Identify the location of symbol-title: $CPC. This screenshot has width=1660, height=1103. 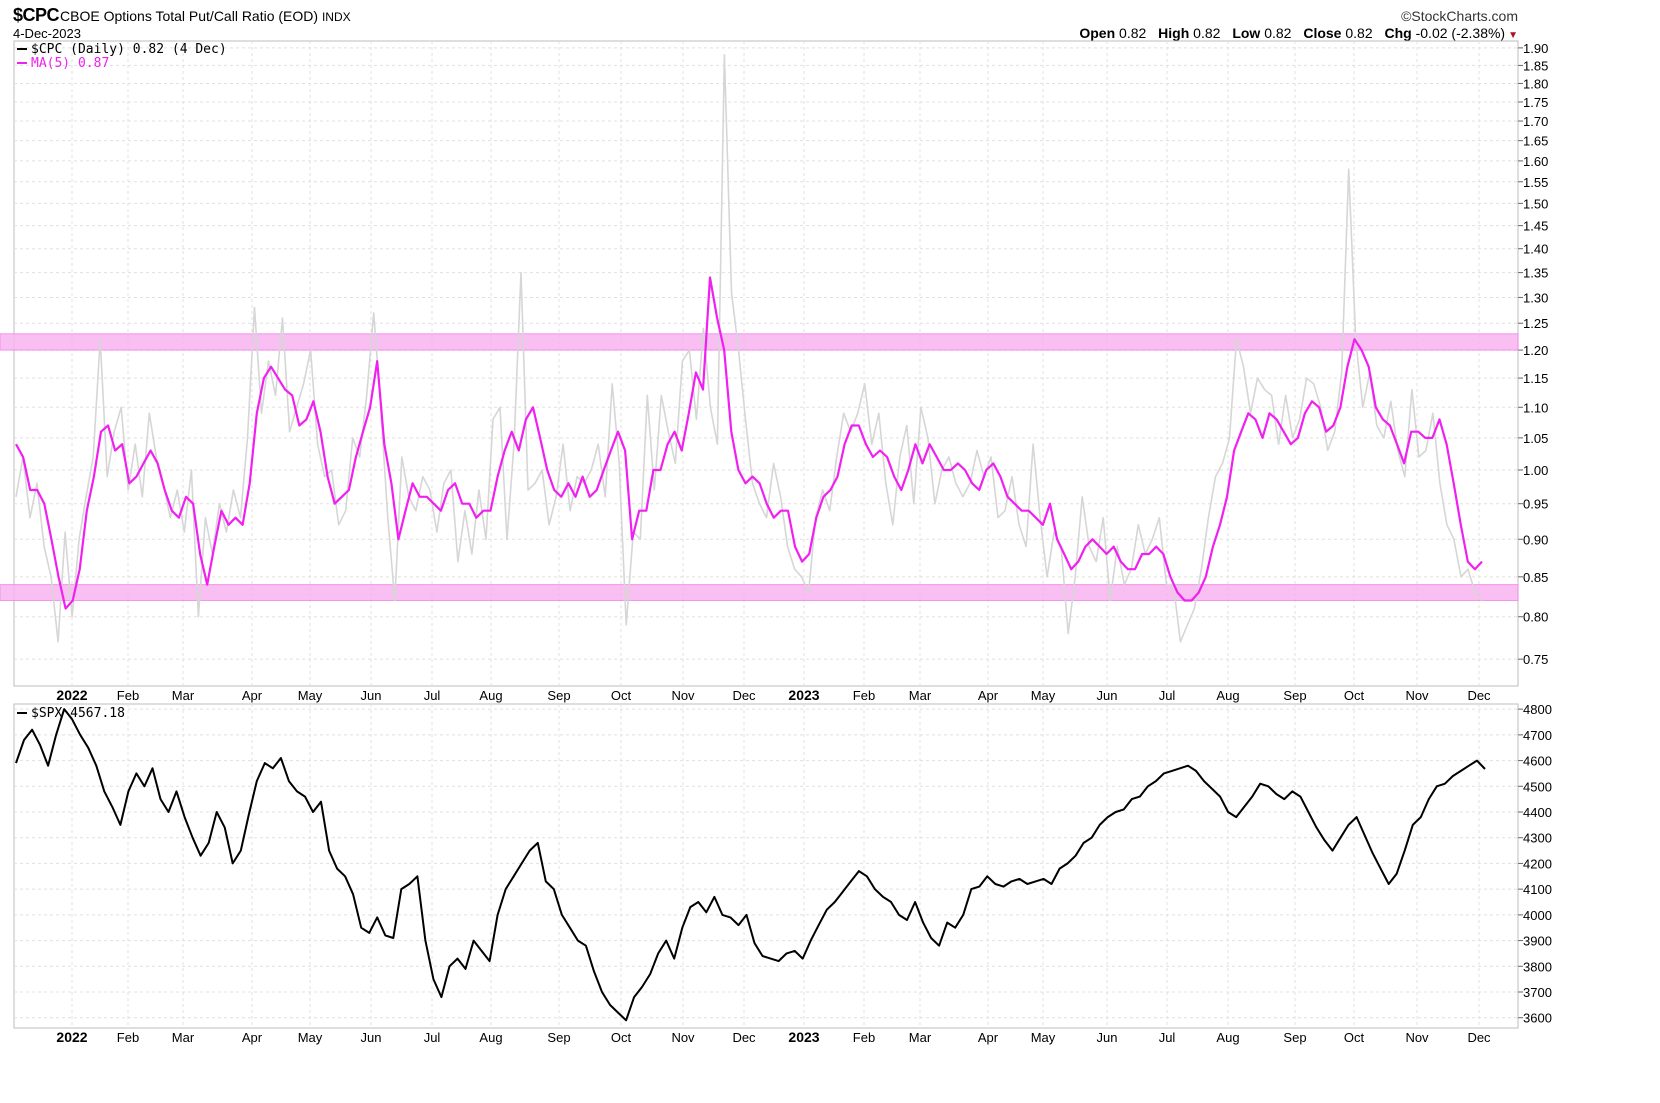
(36, 15).